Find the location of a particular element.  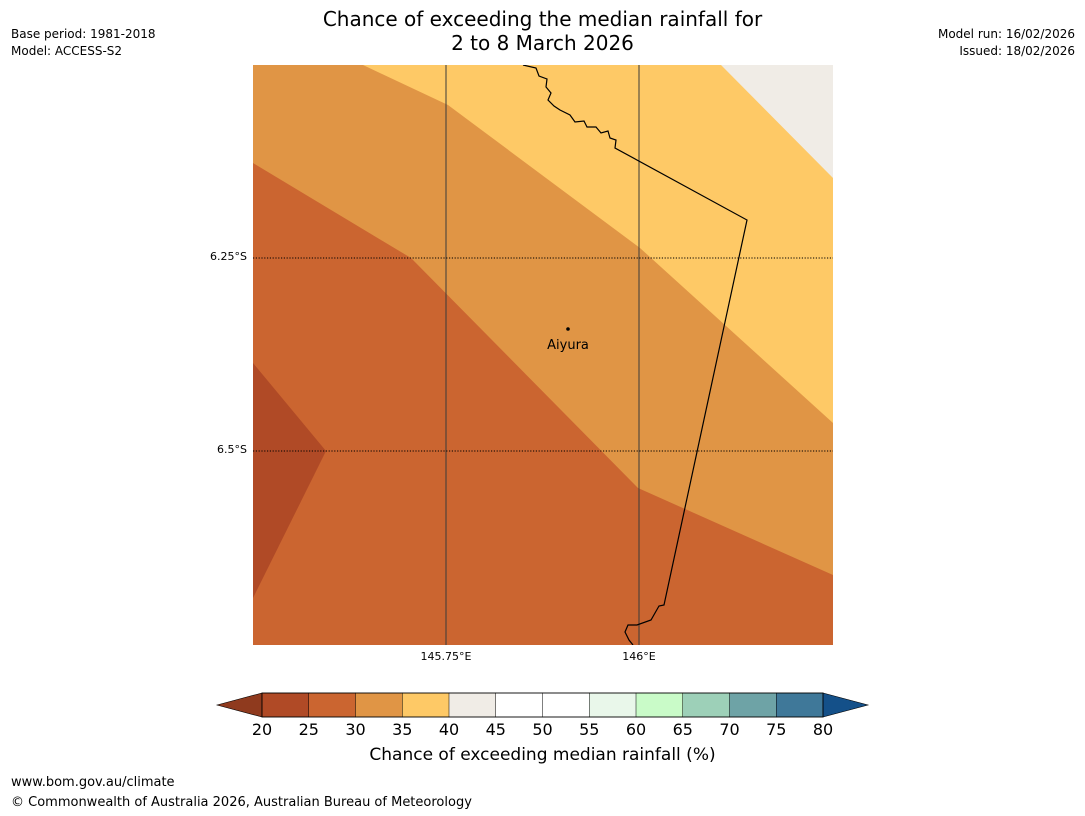

colorbar-tick-label: 20 is located at coordinates (262, 729).